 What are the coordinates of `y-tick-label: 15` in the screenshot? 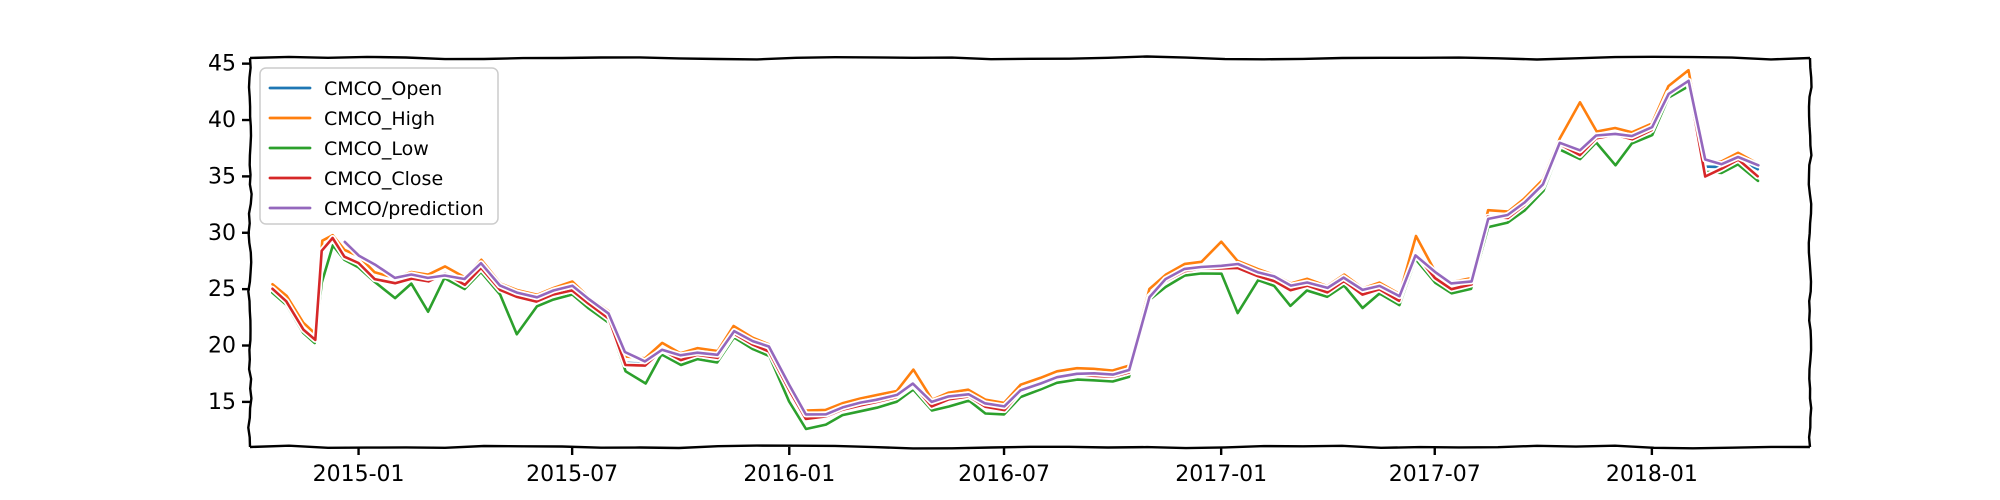 It's located at (222, 402).